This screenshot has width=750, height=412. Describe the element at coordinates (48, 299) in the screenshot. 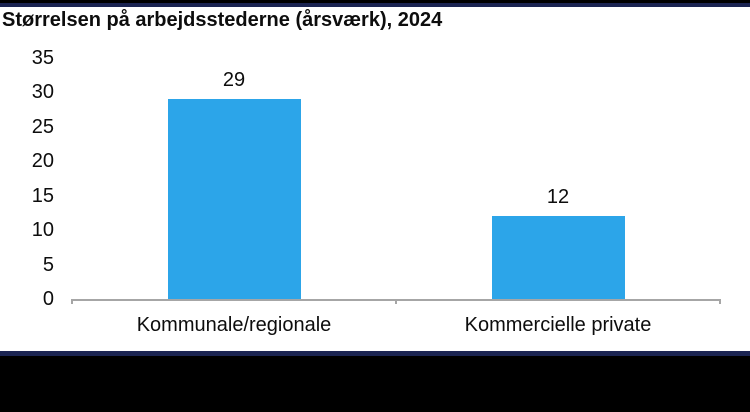

I see `y-tick-label: 0` at that location.